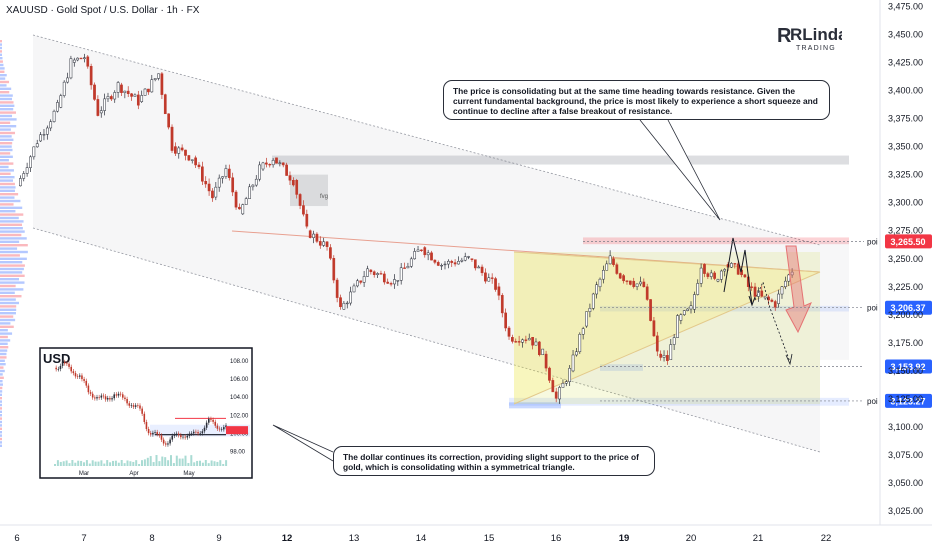 The image size is (932, 555). Describe the element at coordinates (422, 538) in the screenshot. I see `time-axis: 6 7 8 9 12 13 14 15 16 19 20 21 22` at that location.